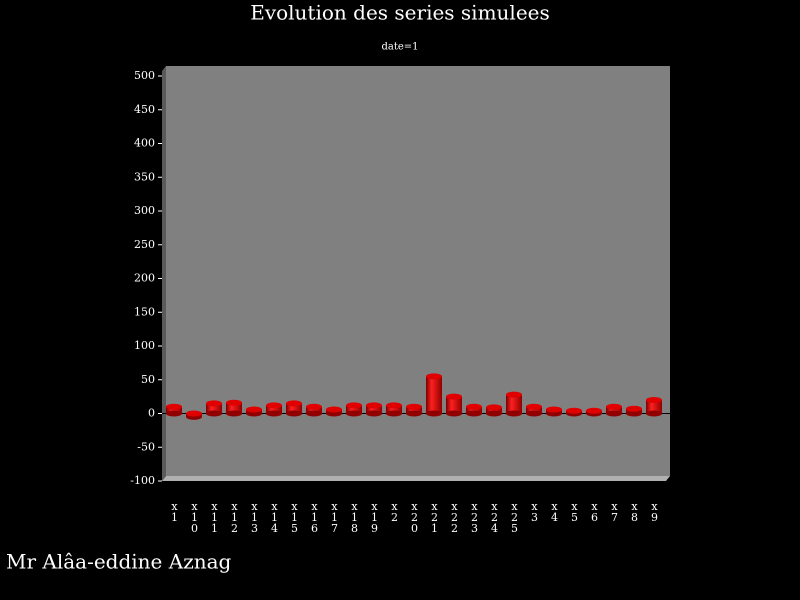  I want to click on y-tick-label: 400, so click(144, 143).